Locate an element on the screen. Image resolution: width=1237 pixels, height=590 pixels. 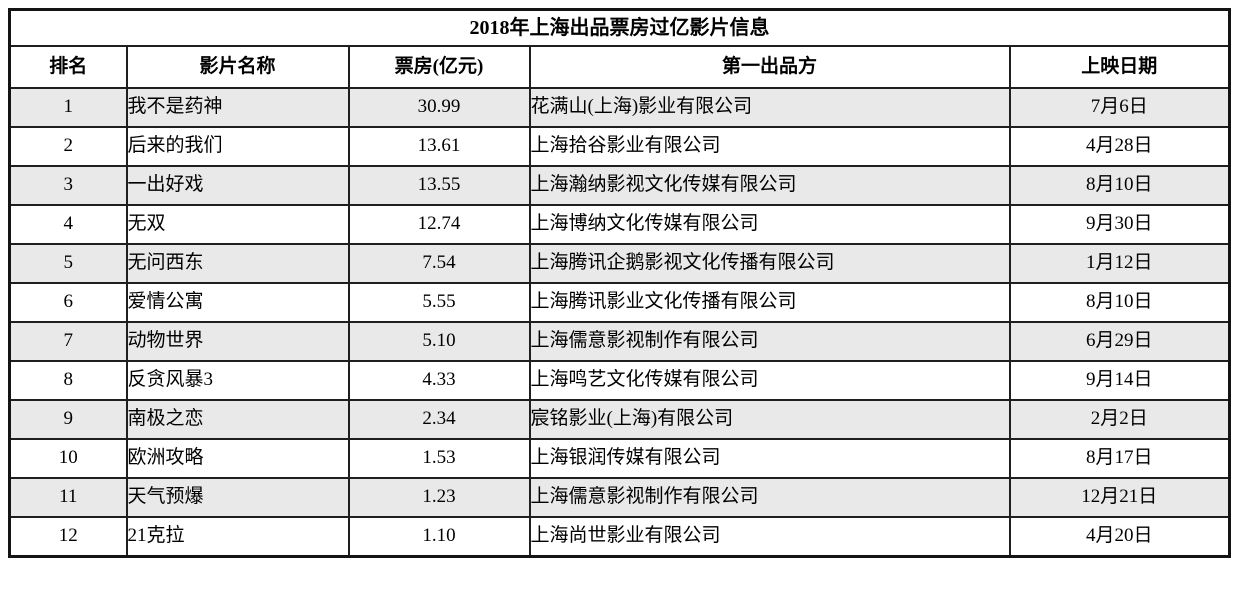
column-header-rank: 排名 is located at coordinates (68, 67).